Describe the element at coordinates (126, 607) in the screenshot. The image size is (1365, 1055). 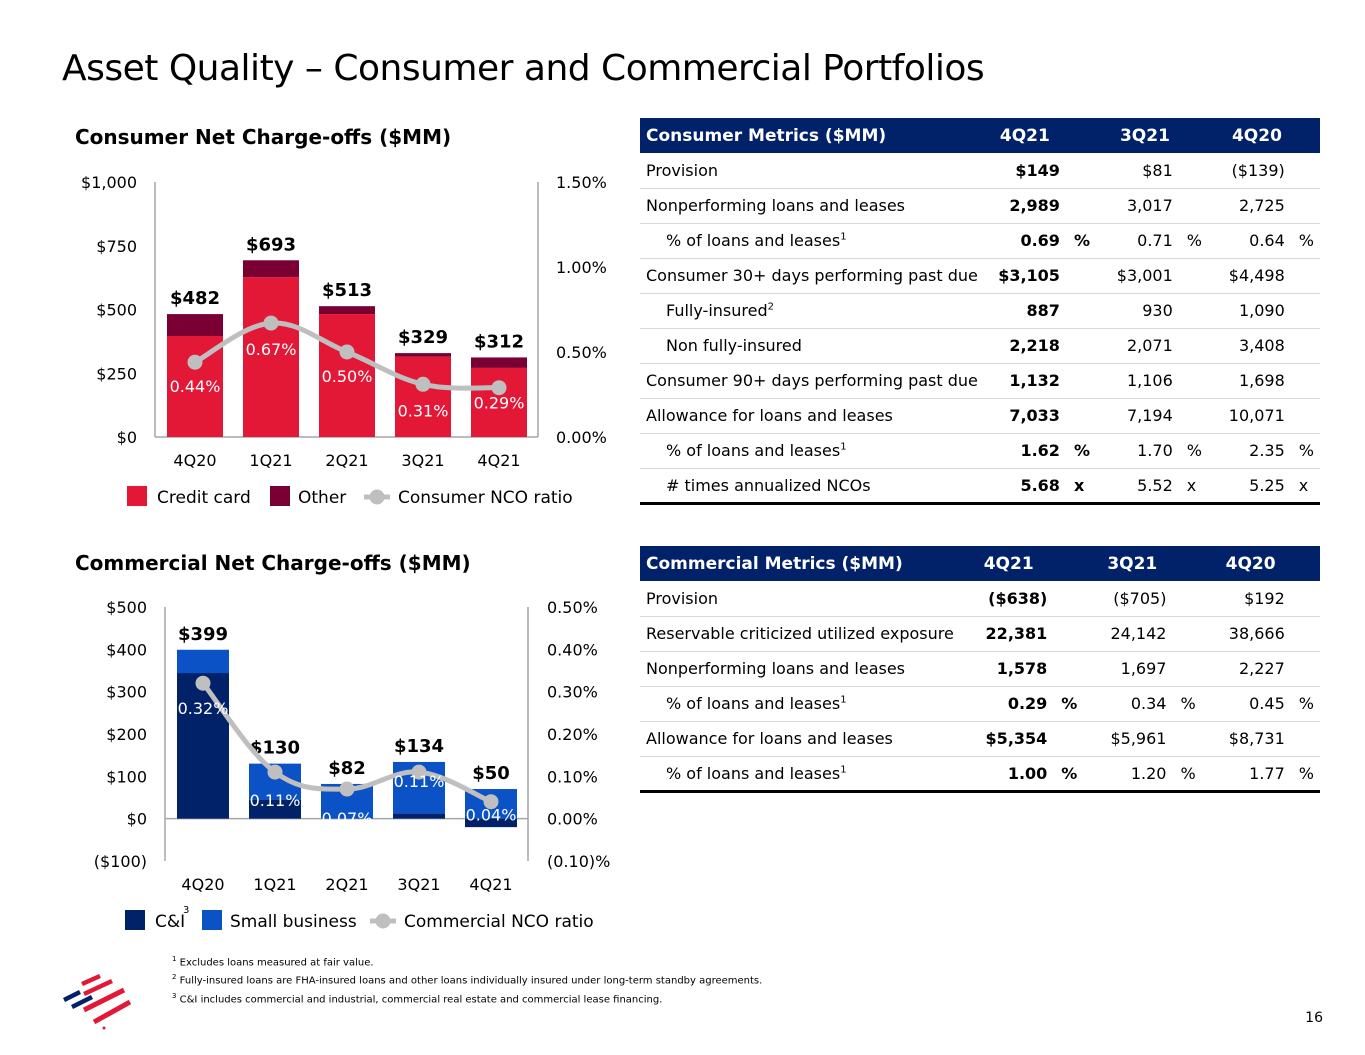
I see `y-tick-label: $500` at that location.